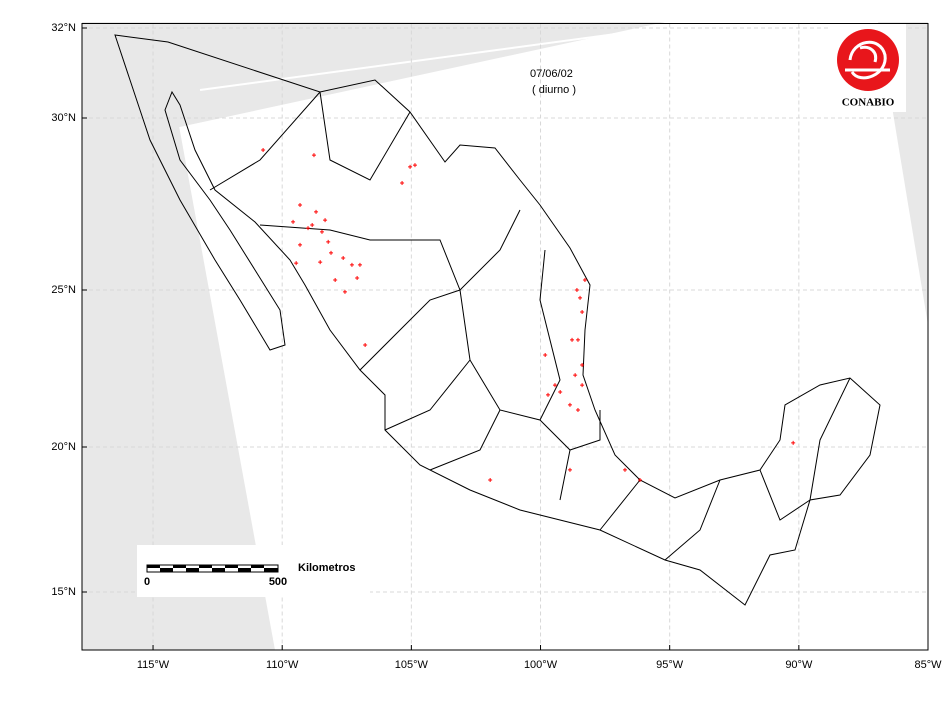 The width and height of the screenshot is (950, 705). I want to click on logo-emblem, so click(868, 60).